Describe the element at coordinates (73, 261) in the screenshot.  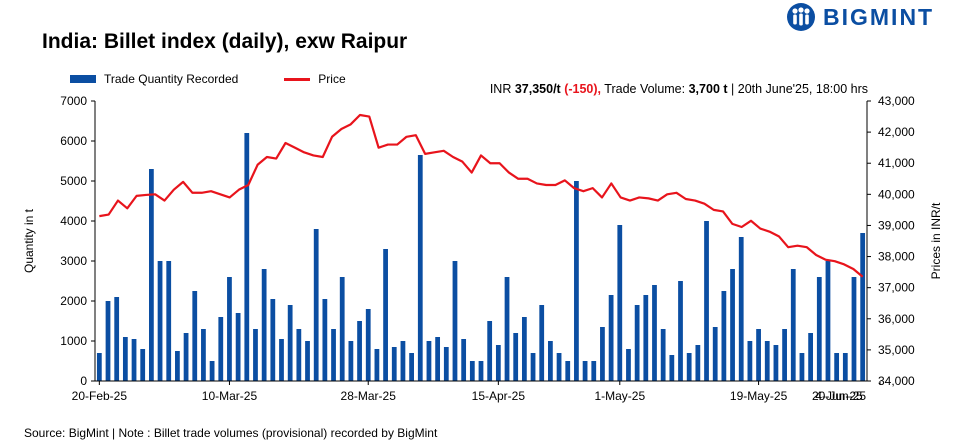
I see `y-tick-label: 3000` at that location.